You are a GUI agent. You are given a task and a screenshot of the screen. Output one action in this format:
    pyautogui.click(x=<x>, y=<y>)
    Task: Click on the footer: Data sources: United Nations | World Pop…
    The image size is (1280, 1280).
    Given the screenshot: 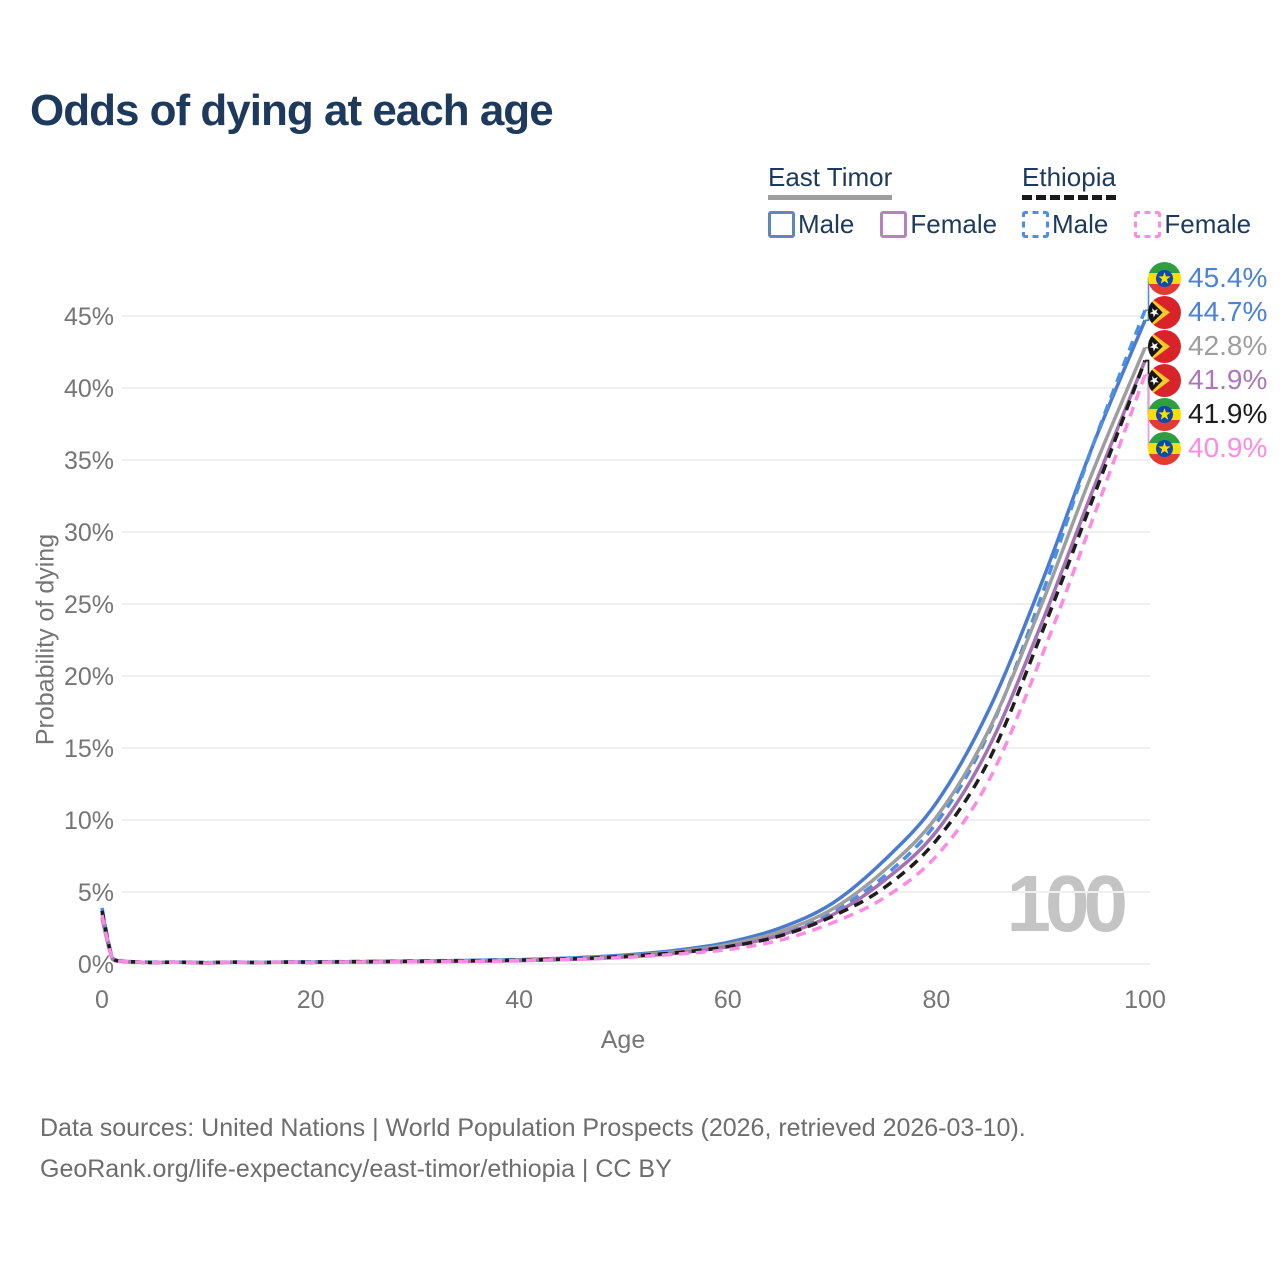 What is the action you would take?
    pyautogui.click(x=533, y=1148)
    